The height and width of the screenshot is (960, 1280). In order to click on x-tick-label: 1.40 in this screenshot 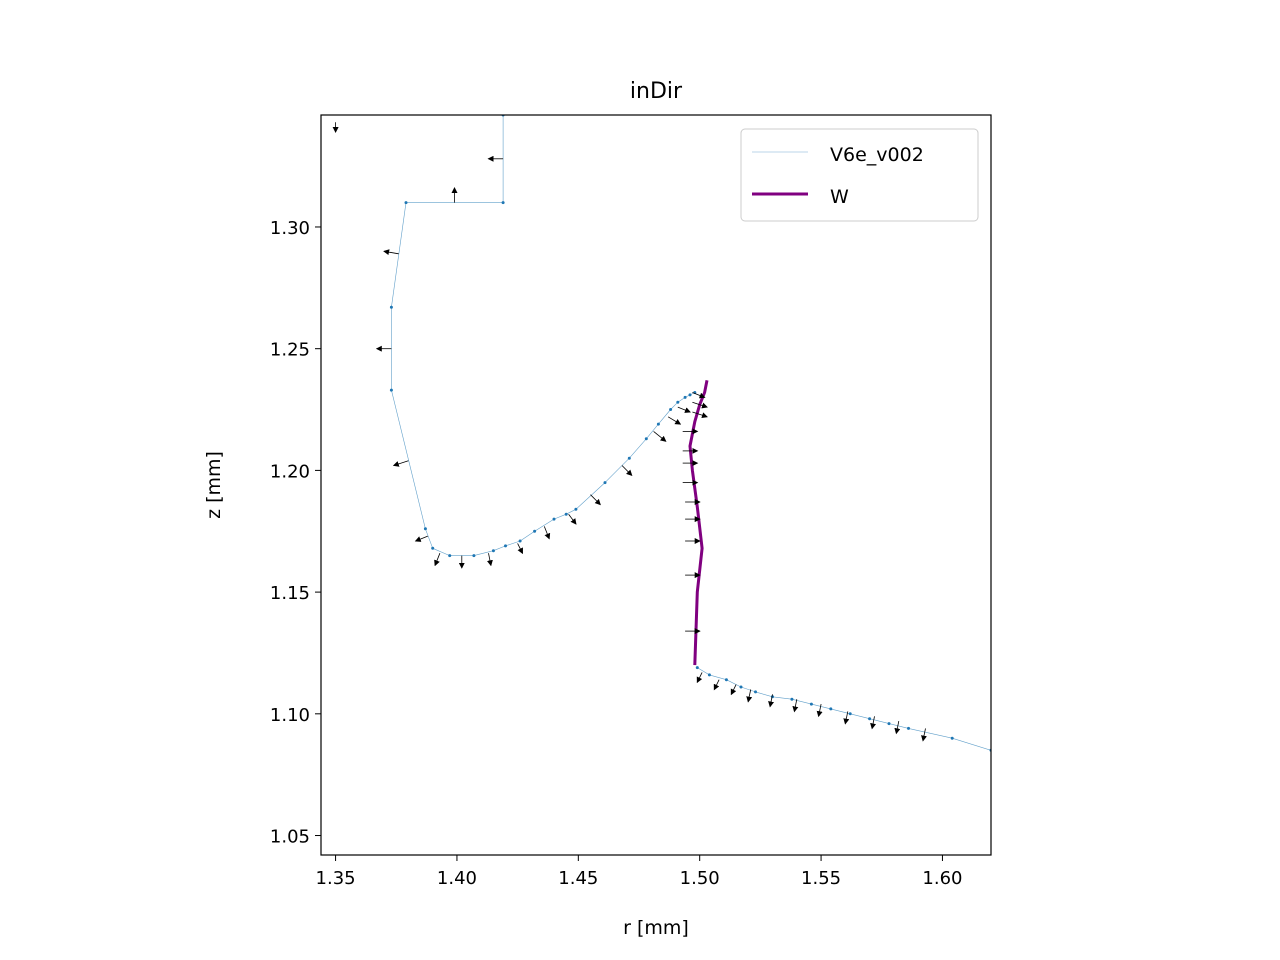, I will do `click(457, 878)`.